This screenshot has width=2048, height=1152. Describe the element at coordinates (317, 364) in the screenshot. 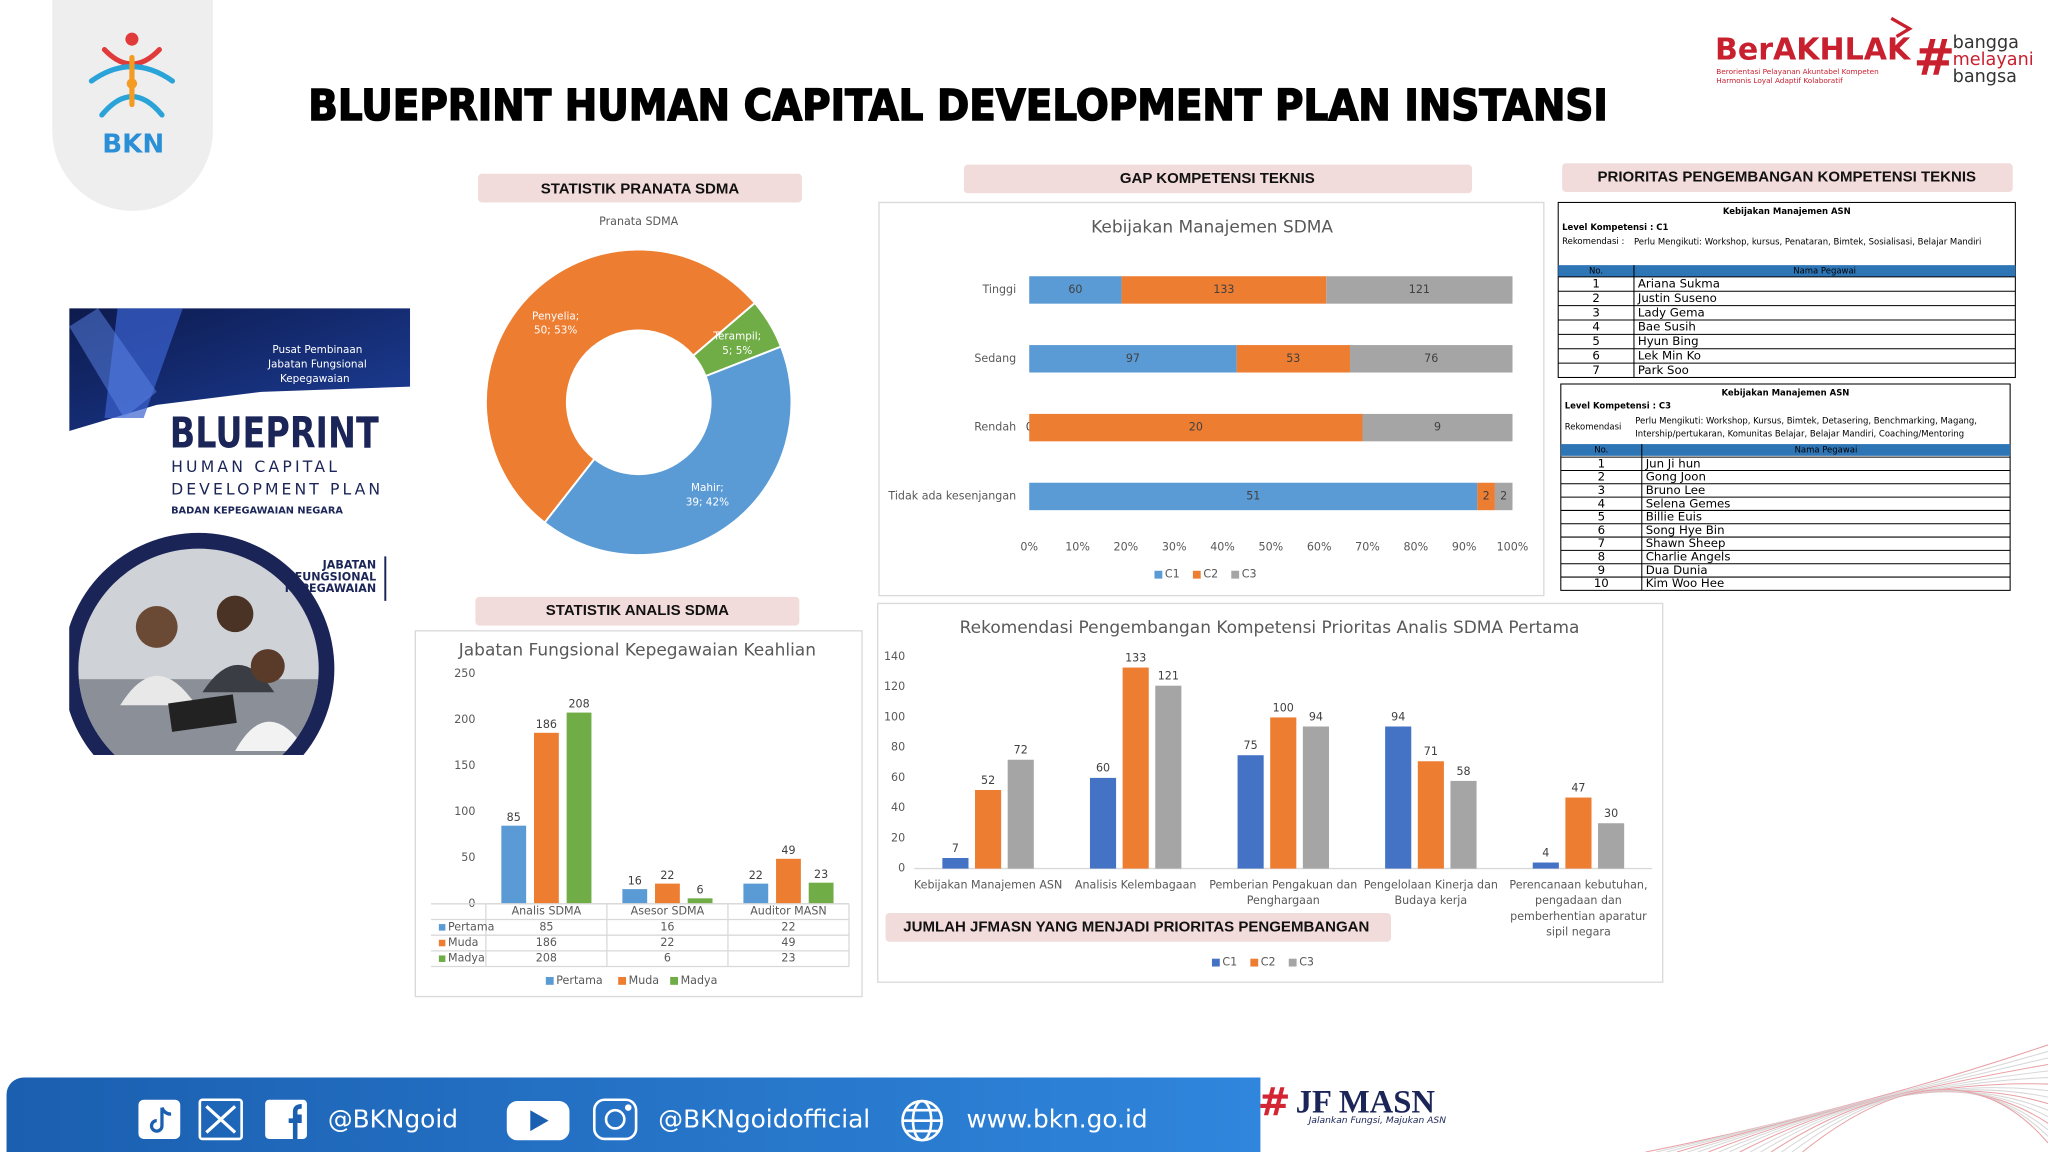

I see `cover-publisher: Jabatan Fungsional` at that location.